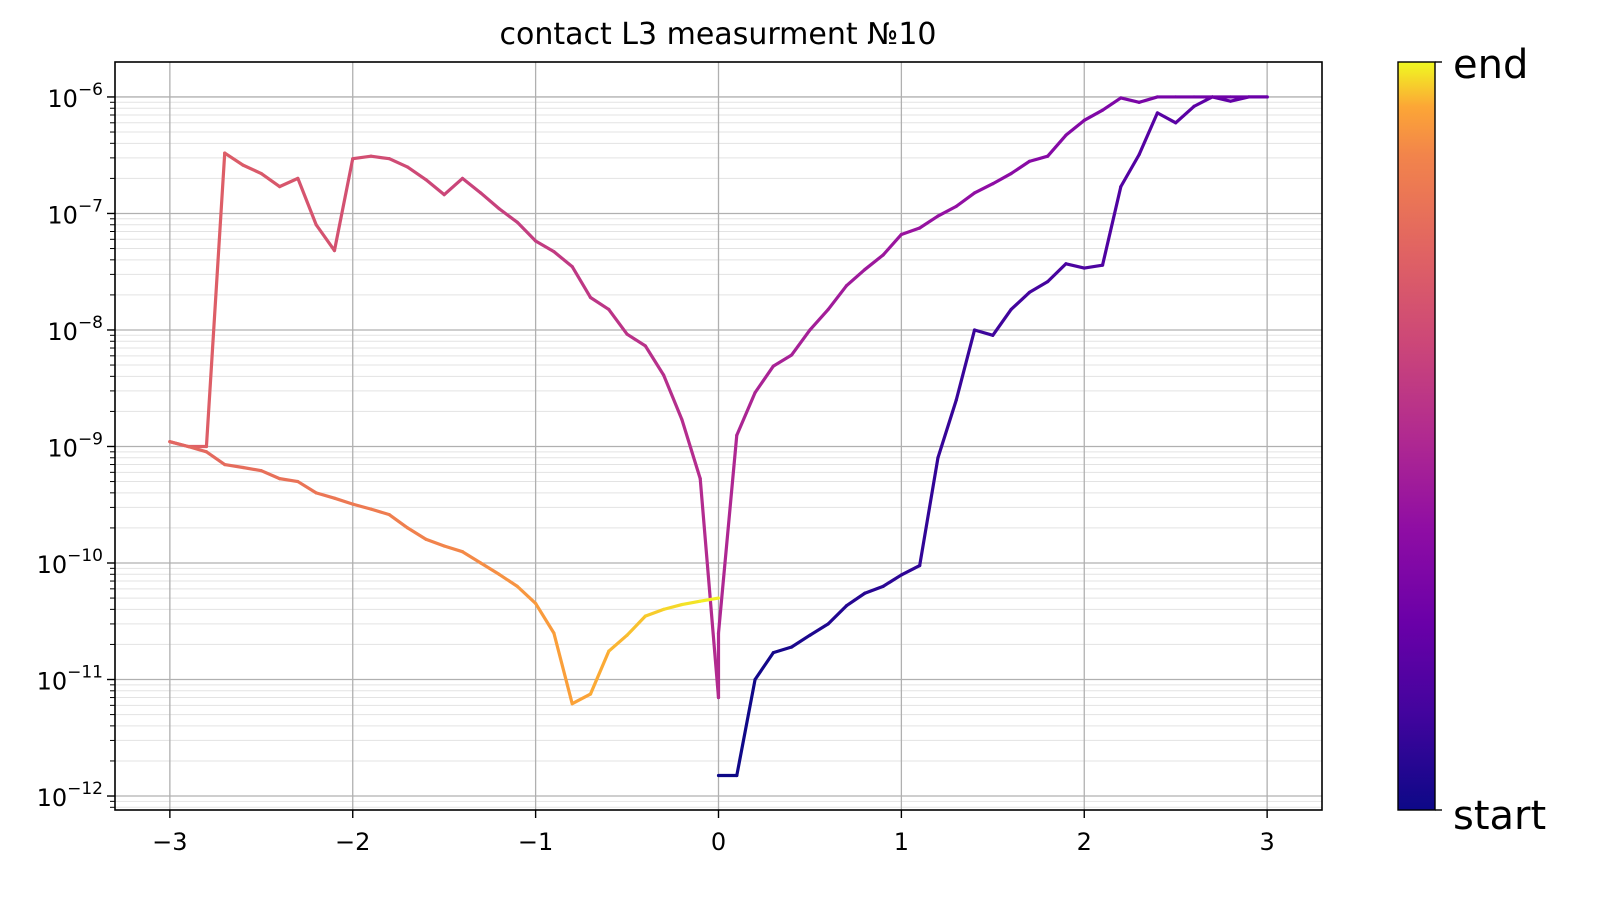 Image resolution: width=1609 pixels, height=900 pixels. What do you see at coordinates (1416, 436) in the screenshot?
I see `colorbar` at bounding box center [1416, 436].